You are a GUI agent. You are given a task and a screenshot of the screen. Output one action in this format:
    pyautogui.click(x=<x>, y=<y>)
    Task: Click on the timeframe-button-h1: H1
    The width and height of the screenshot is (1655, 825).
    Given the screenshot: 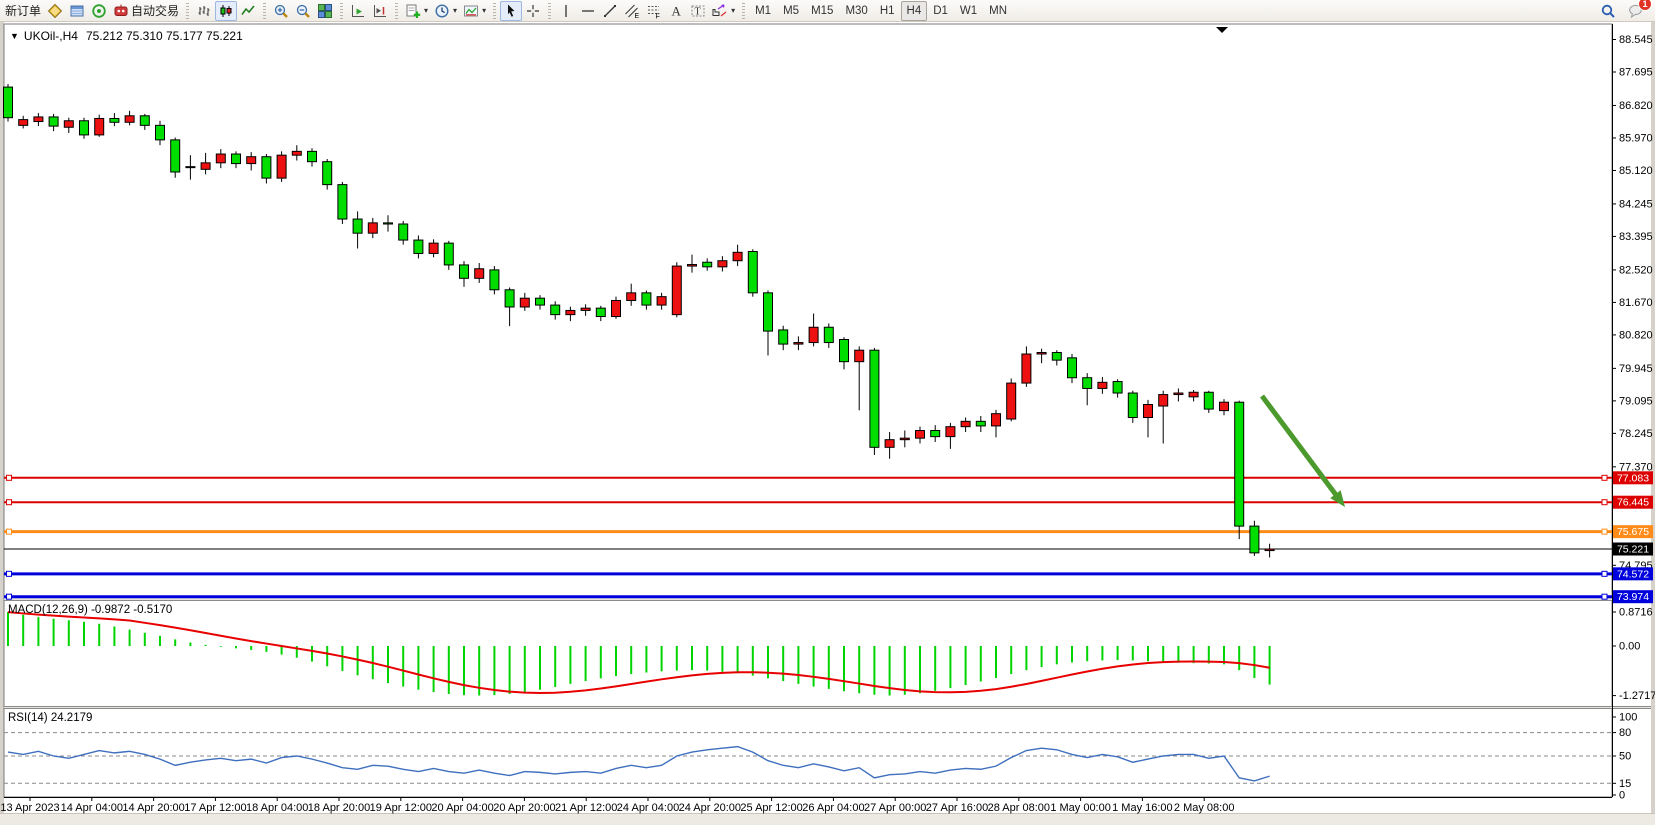 What is the action you would take?
    pyautogui.click(x=887, y=10)
    